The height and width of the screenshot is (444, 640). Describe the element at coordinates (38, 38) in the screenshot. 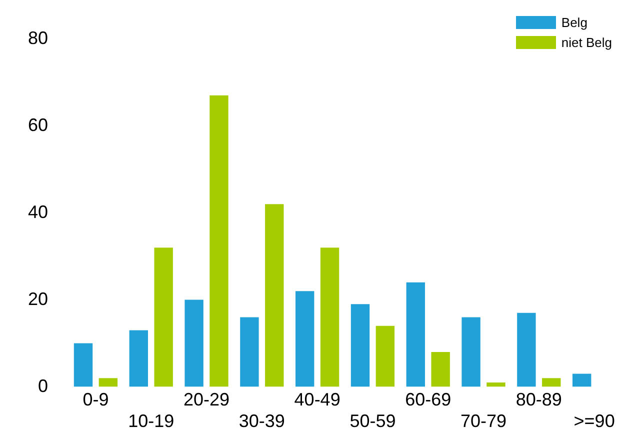

I see `y-tick-label: 80` at that location.